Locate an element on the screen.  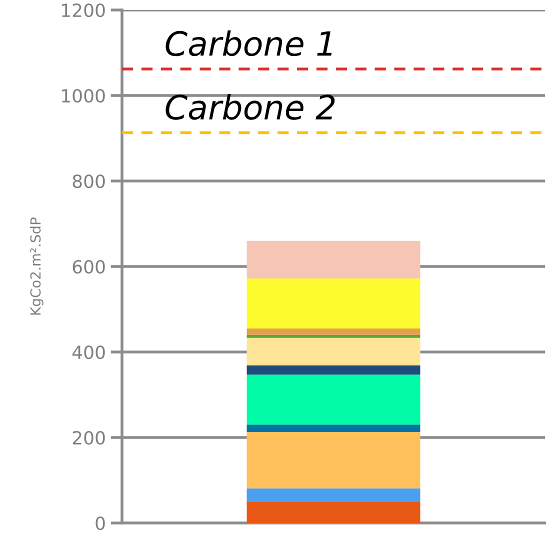
y-tick-label: 1200 is located at coordinates (83, 10).